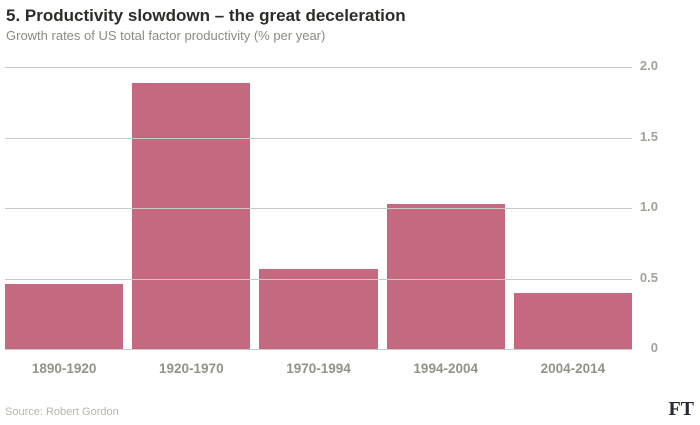  I want to click on y-tick-label: 1.0, so click(648, 206).